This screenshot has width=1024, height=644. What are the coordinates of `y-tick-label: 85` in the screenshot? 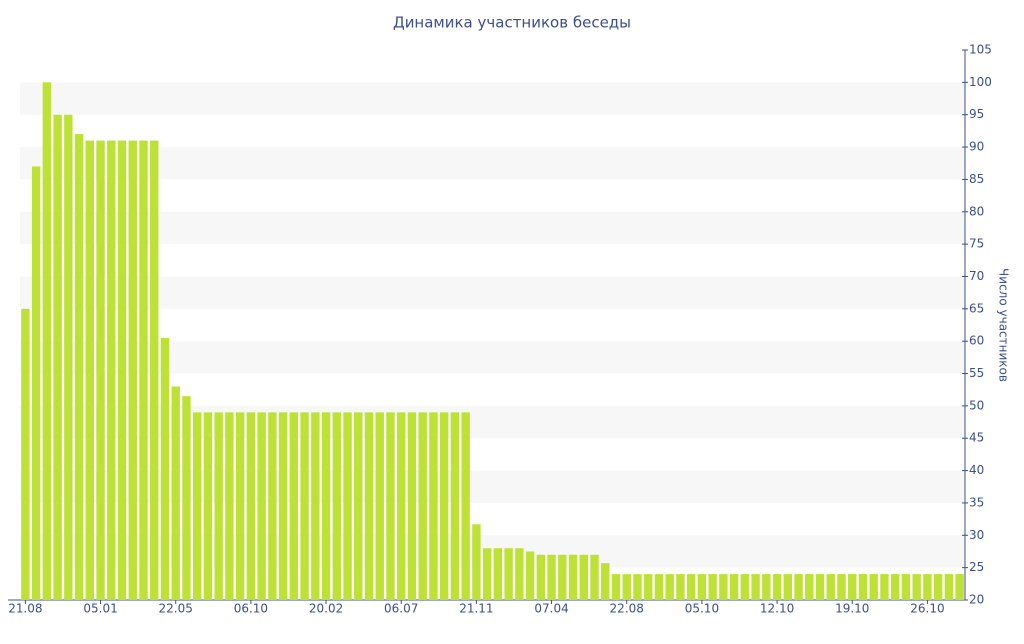 It's located at (976, 179).